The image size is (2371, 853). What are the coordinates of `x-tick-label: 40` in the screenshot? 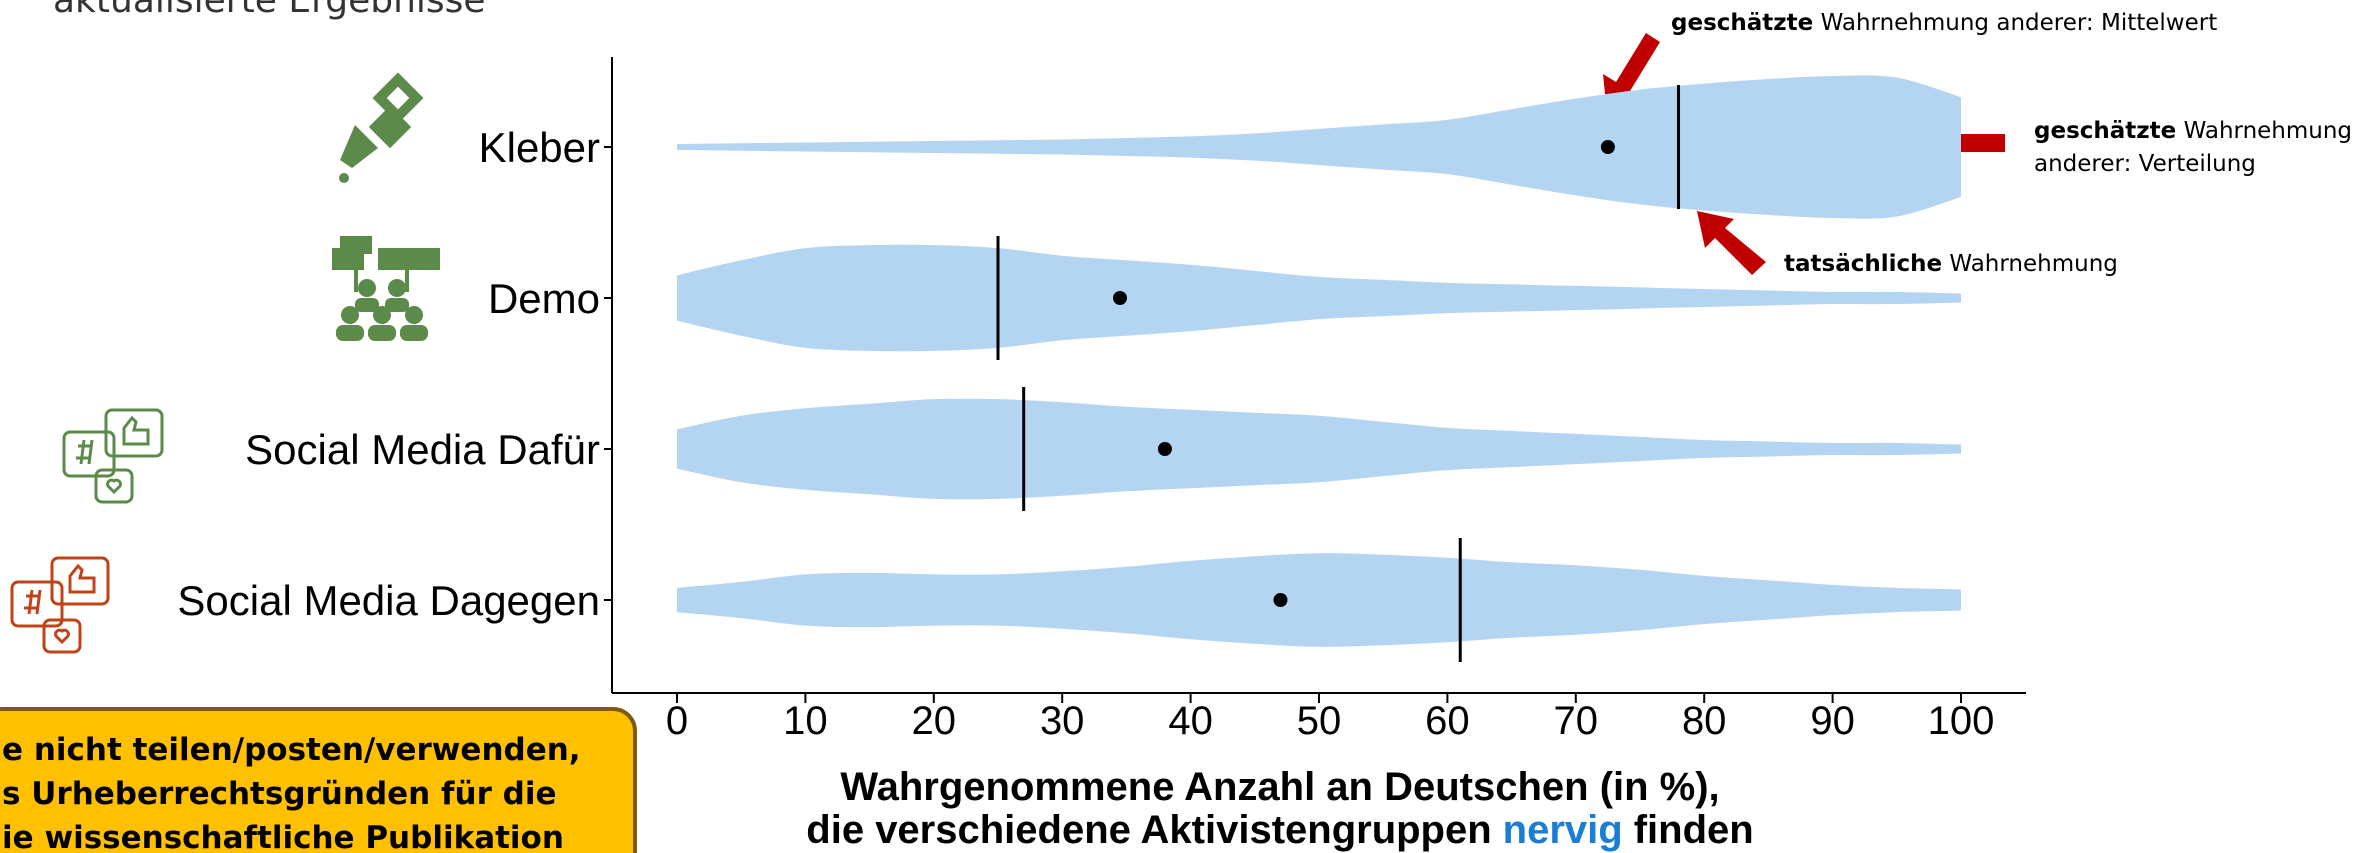 It's located at (1190, 721).